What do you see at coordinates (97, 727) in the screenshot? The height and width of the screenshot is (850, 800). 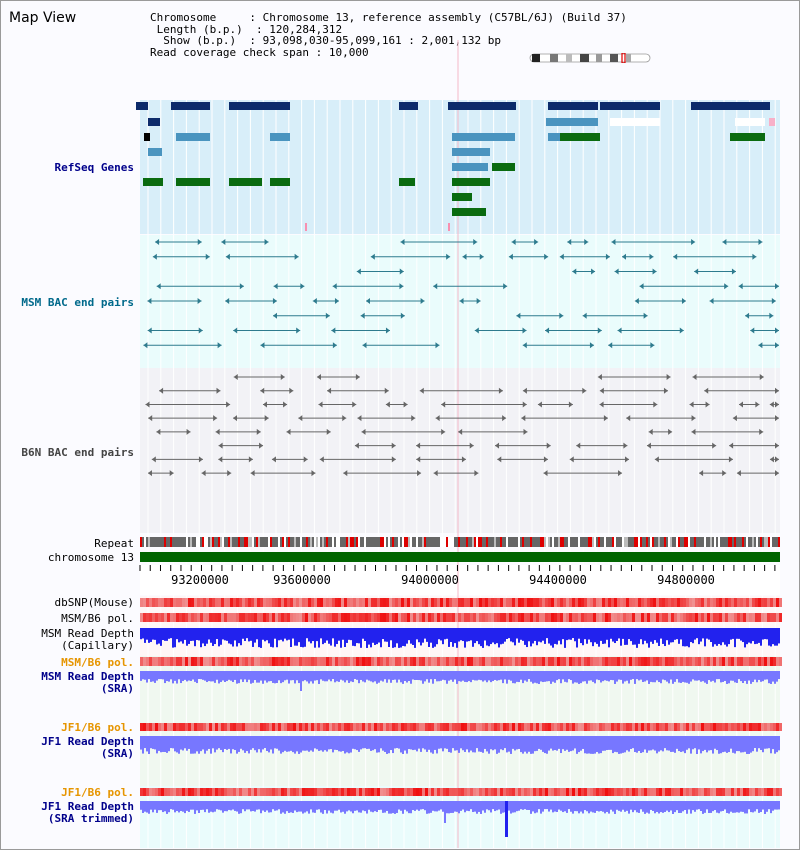 I see `track-label-jf1-b6-pol: JF1/B6 pol.` at bounding box center [97, 727].